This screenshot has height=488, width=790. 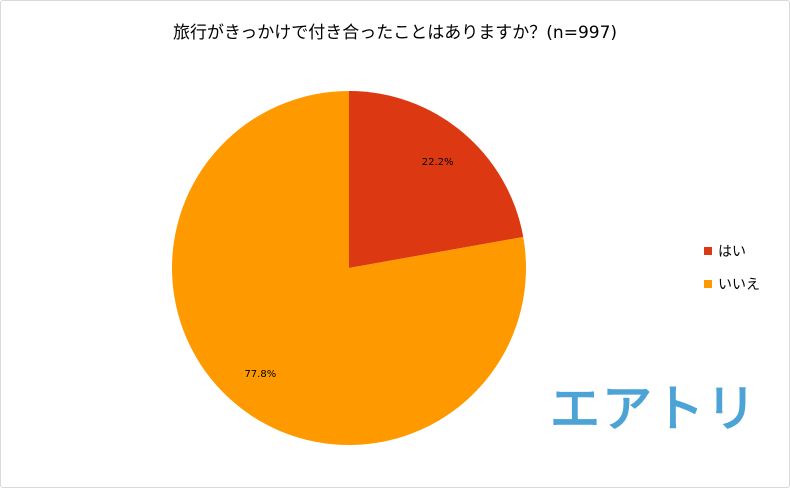 What do you see at coordinates (708, 284) in the screenshot?
I see `legend-swatch-iie` at bounding box center [708, 284].